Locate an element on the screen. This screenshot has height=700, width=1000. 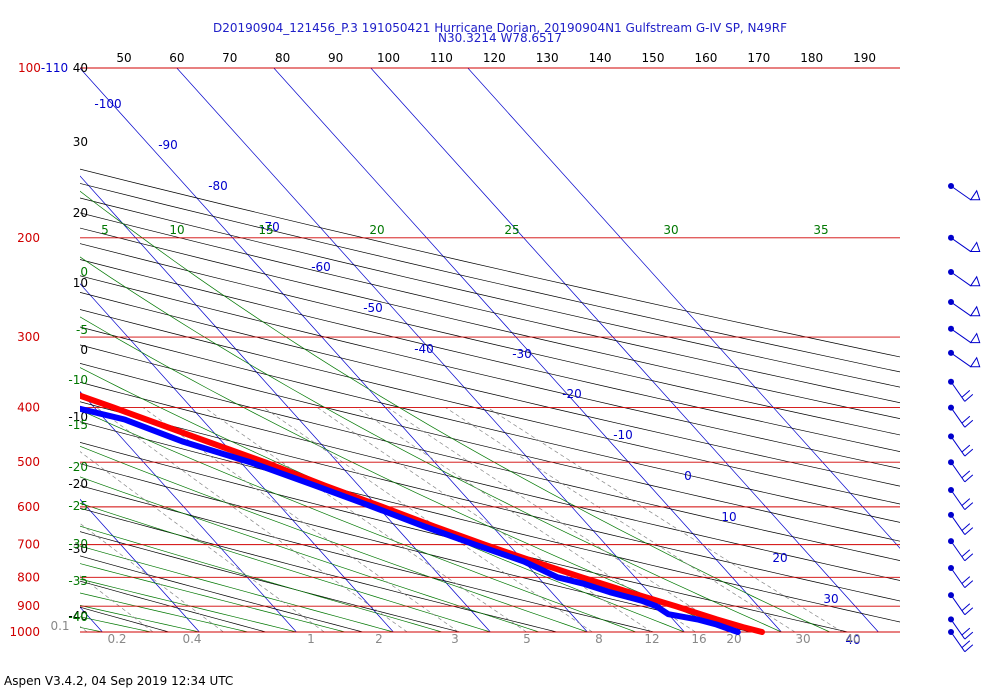
top-axis-label: 140 is located at coordinates (600, 58).